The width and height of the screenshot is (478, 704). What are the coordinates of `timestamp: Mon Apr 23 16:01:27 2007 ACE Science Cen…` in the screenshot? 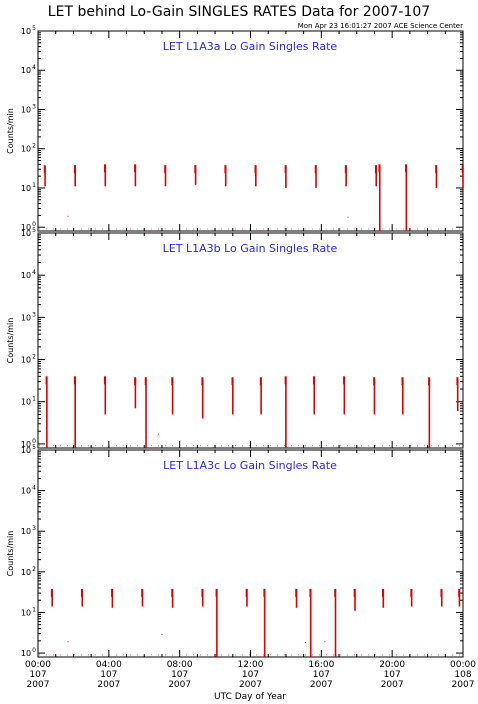 It's located at (380, 26).